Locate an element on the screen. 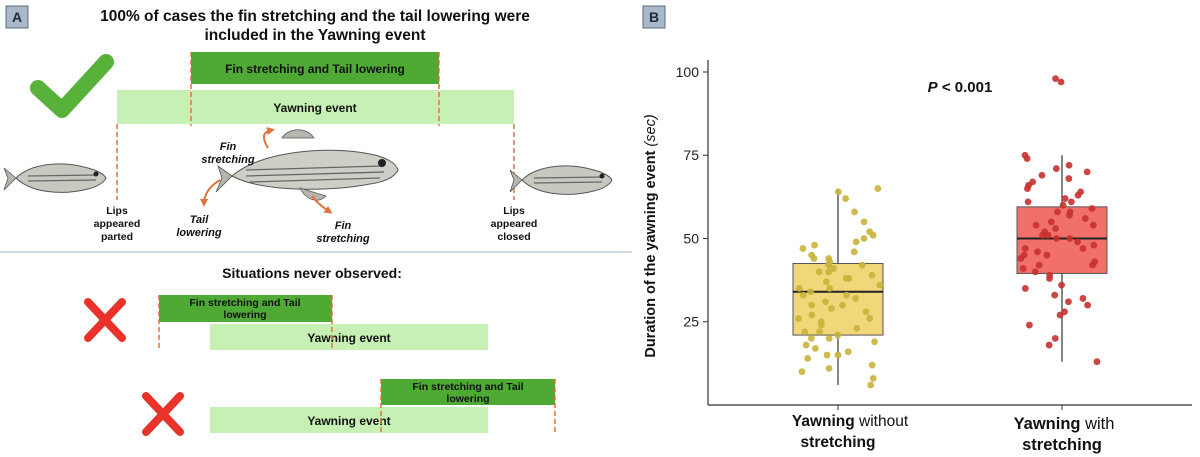 The image size is (1200, 457). y-tick-label-0: 25 is located at coordinates (691, 322).